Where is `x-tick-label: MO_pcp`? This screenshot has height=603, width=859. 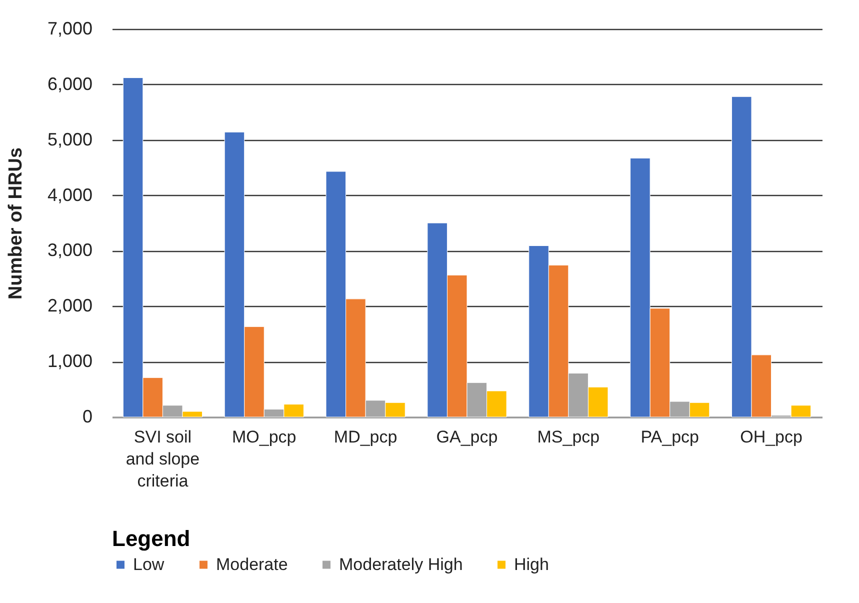 x-tick-label: MO_pcp is located at coordinates (264, 437).